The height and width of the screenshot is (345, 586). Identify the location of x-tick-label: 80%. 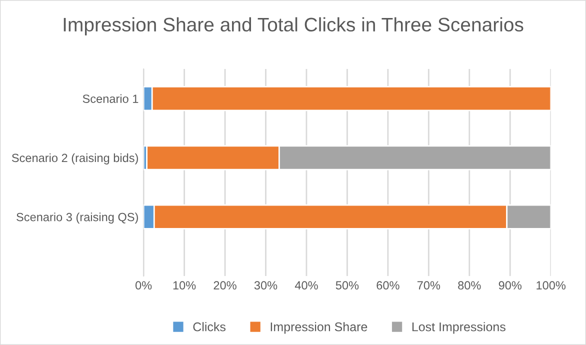
(469, 285).